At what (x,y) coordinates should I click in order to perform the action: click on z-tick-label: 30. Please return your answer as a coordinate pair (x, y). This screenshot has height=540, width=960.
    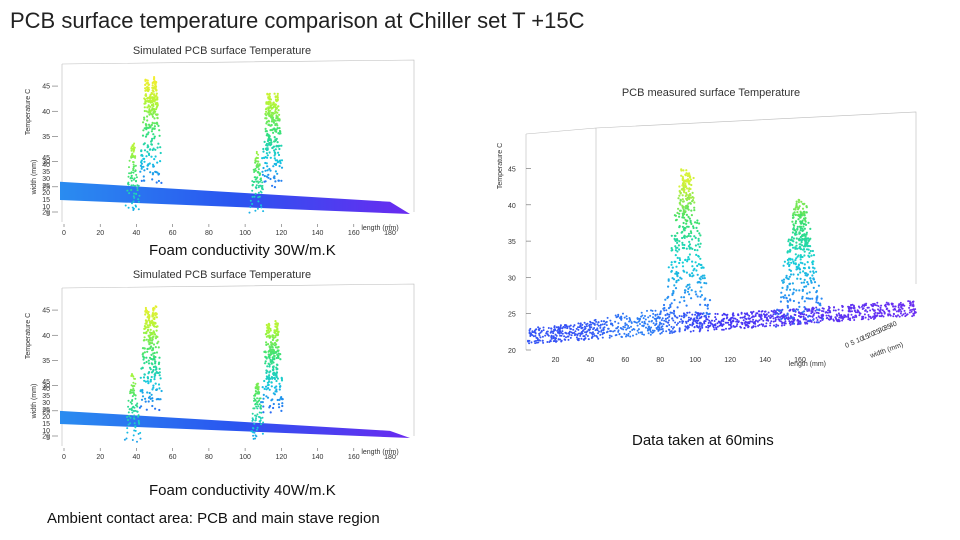
    Looking at the image, I should click on (46, 386).